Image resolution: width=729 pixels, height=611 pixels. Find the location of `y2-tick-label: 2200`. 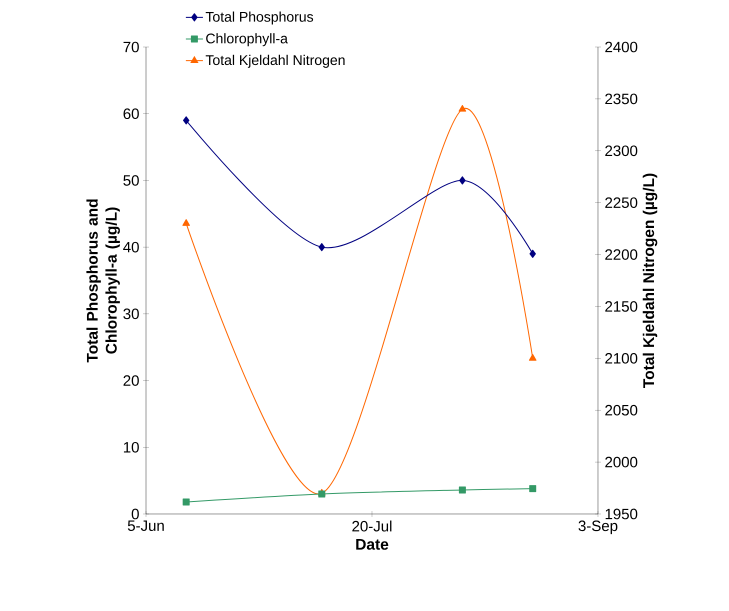

y2-tick-label: 2200 is located at coordinates (621, 254).